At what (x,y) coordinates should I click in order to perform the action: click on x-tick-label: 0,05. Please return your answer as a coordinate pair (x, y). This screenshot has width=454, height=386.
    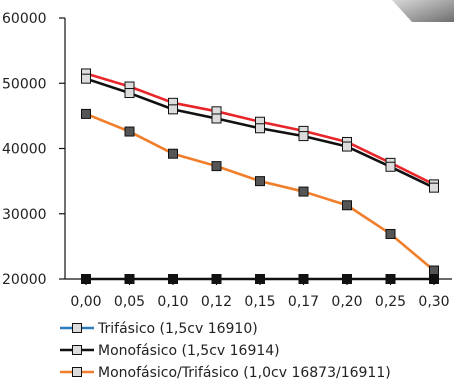
    Looking at the image, I should click on (129, 302).